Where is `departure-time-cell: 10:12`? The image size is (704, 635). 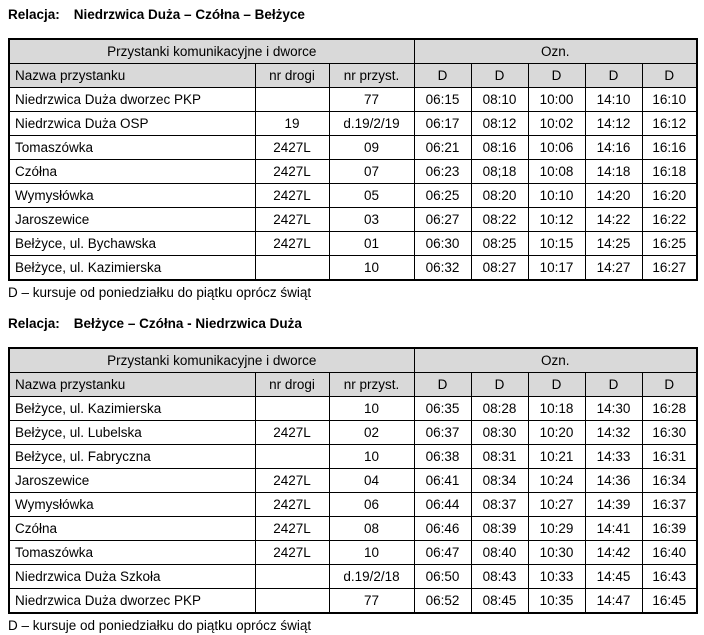
departure-time-cell: 10:12 is located at coordinates (556, 219).